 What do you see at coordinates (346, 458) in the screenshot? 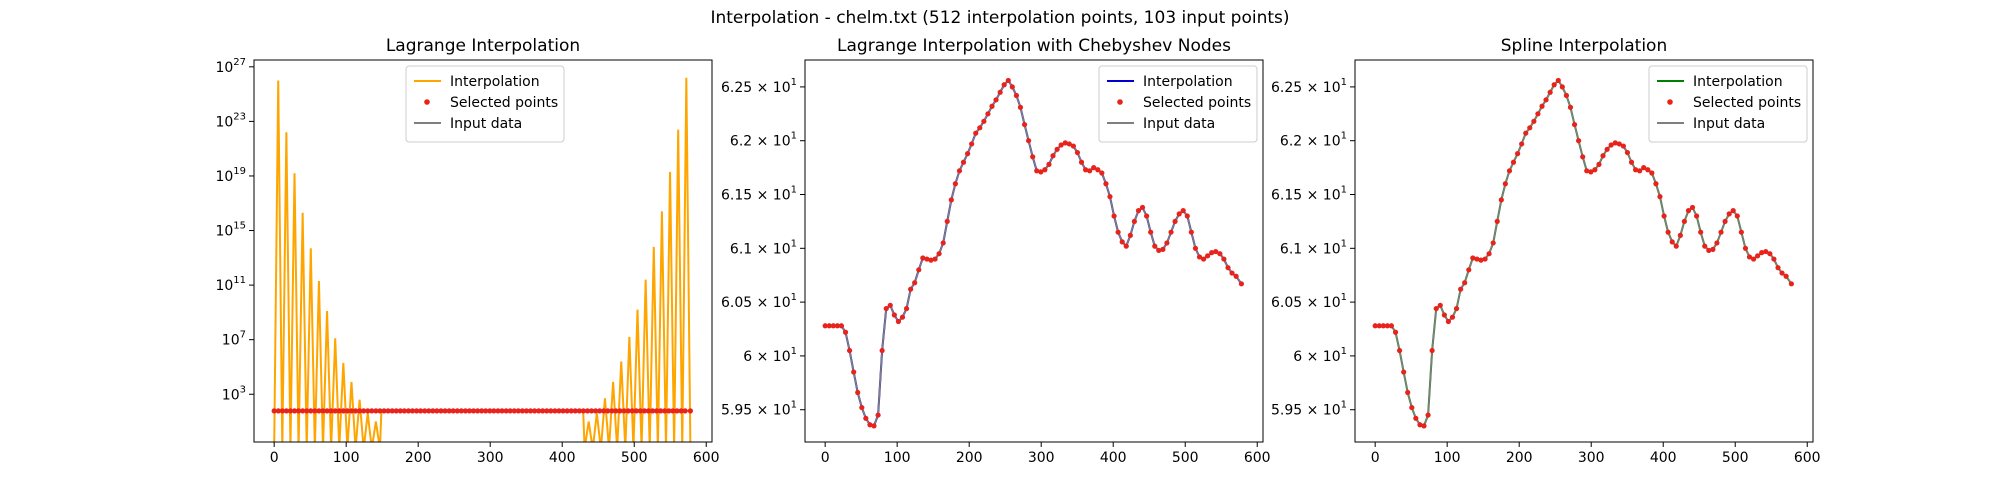
I see `x-tick-label: 100` at bounding box center [346, 458].